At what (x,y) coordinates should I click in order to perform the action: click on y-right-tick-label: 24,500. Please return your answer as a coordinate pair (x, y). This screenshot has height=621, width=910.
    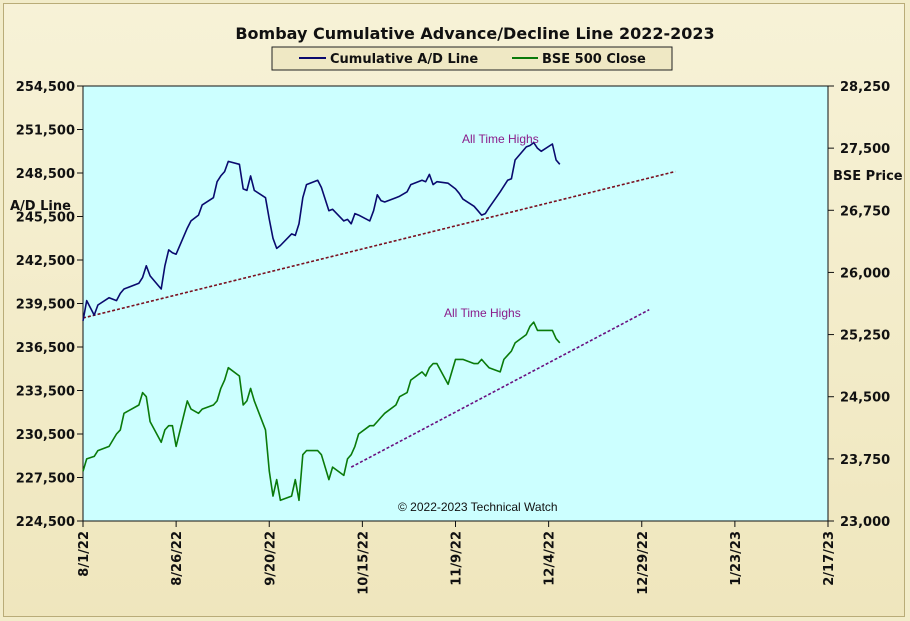
    Looking at the image, I should click on (865, 398).